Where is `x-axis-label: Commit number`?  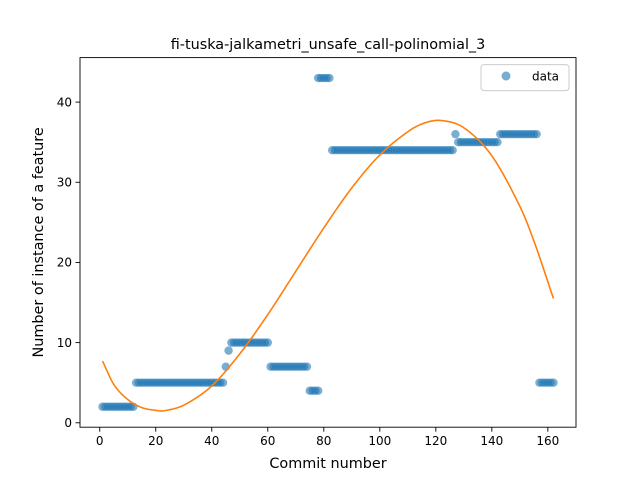 x-axis-label: Commit number is located at coordinates (327, 464).